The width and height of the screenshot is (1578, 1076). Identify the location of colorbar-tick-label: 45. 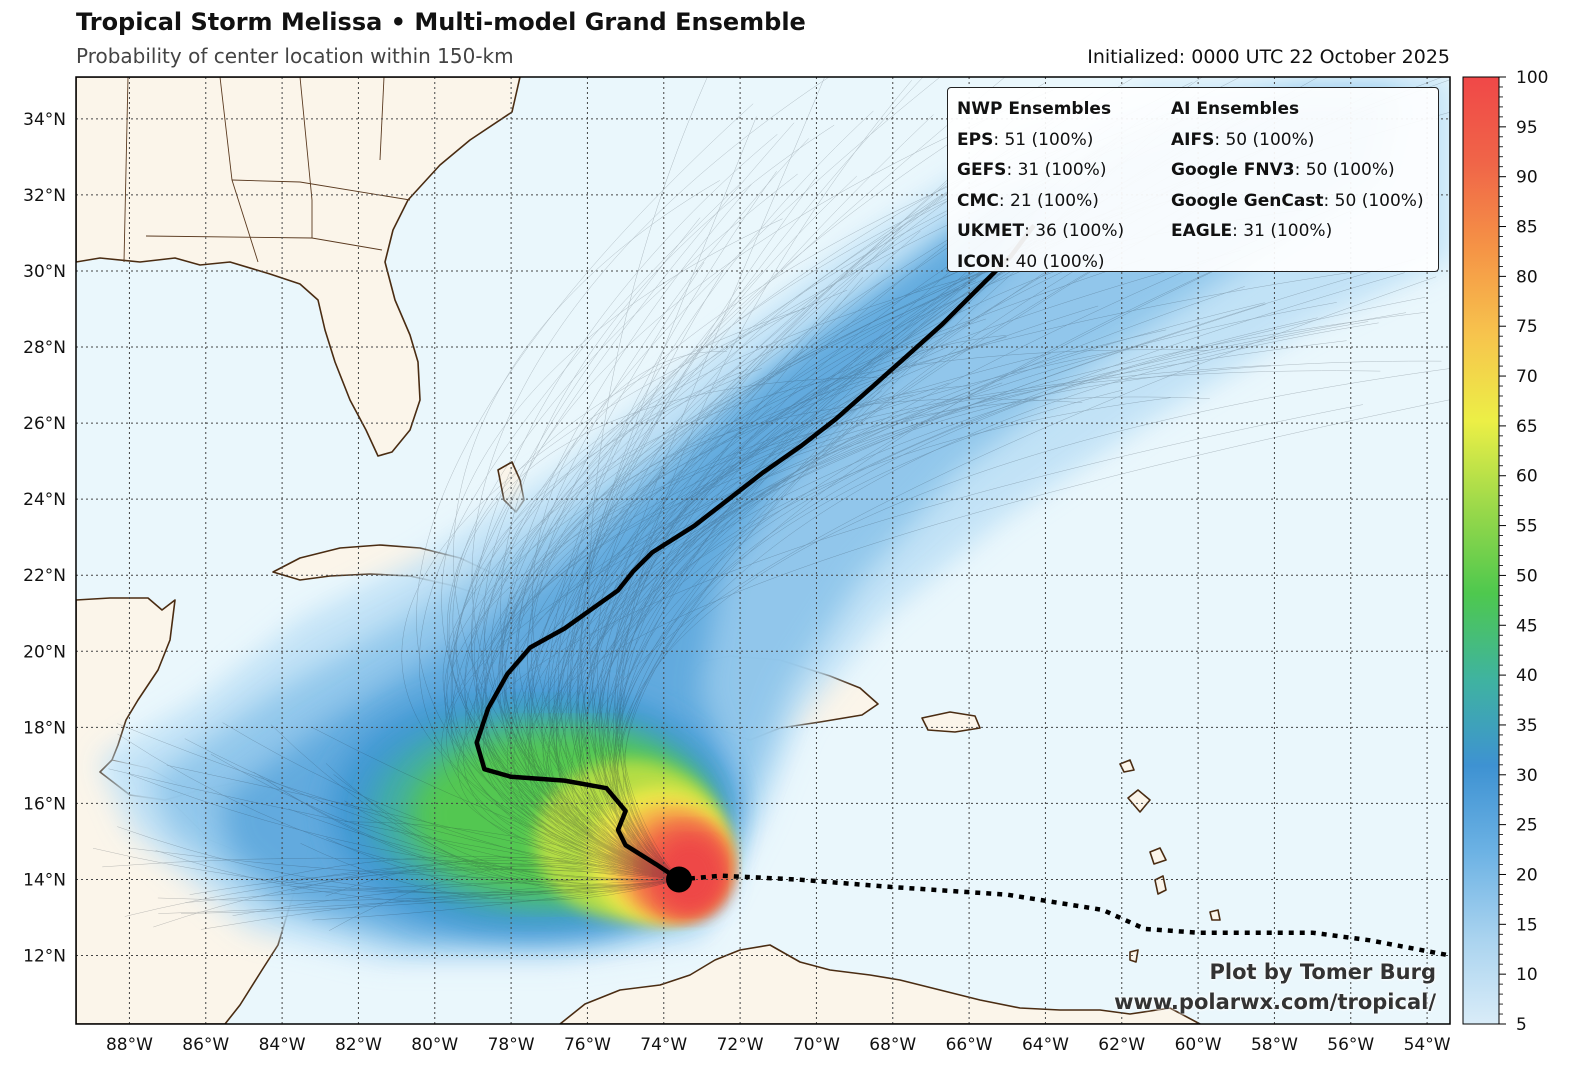
(1527, 626).